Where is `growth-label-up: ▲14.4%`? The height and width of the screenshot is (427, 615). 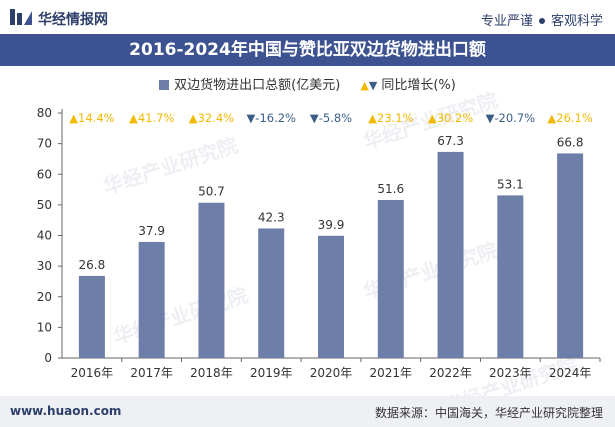
growth-label-up: ▲14.4% is located at coordinates (91, 118).